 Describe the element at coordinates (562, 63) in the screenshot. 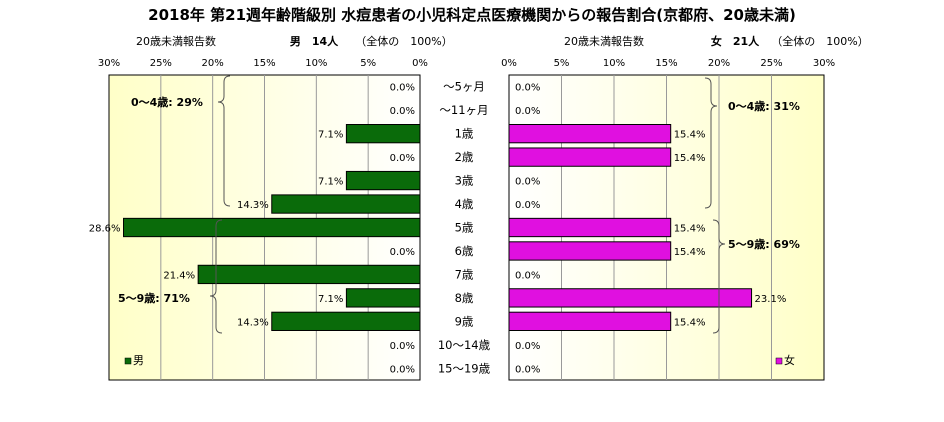

I see `female-x-tick-label: 5%` at that location.